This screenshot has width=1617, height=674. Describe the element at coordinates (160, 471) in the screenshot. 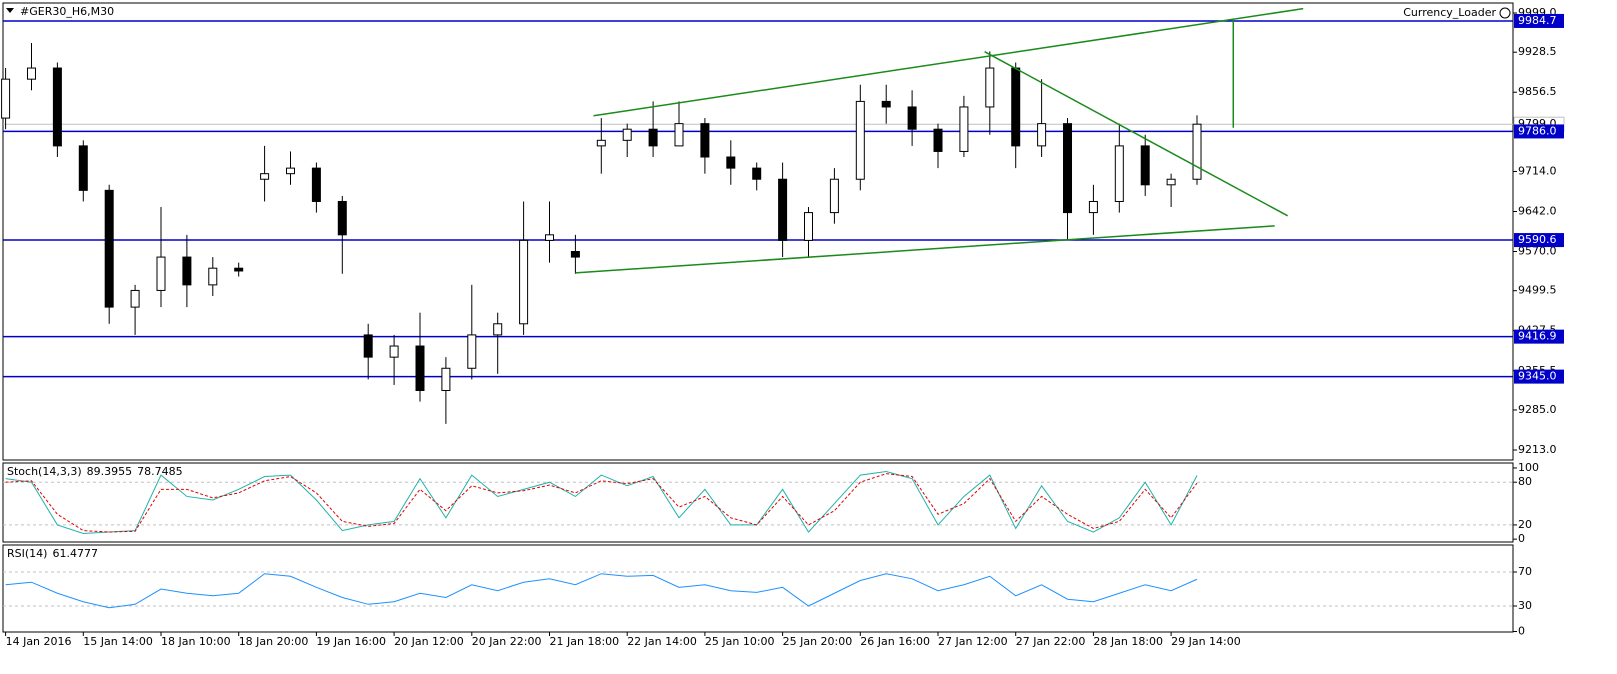

I see `panel-value: 78.7485` at that location.